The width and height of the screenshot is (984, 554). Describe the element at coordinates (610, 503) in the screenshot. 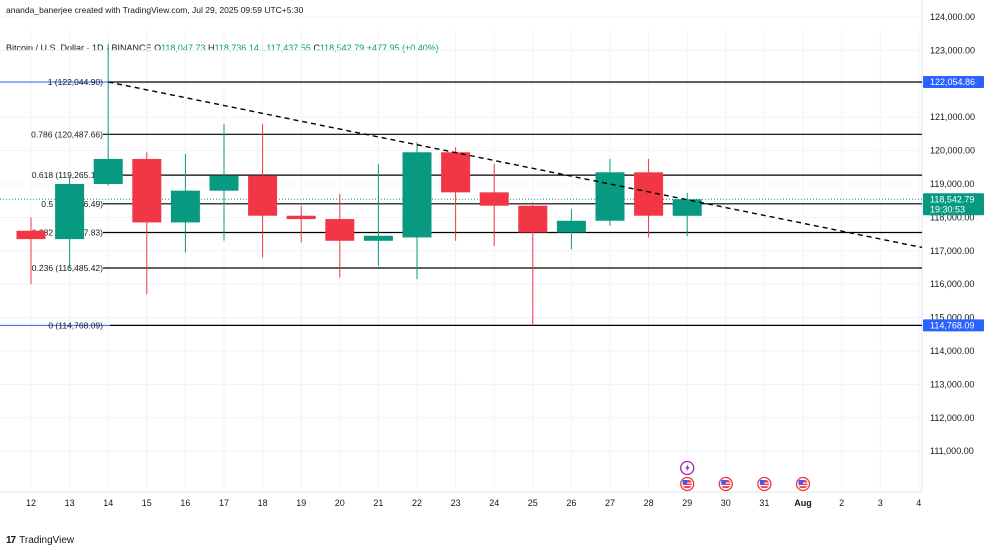

I see `x-tick-label: 27` at that location.